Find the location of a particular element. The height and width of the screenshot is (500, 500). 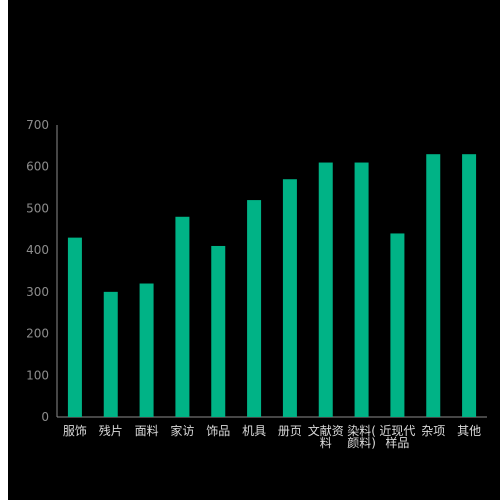

x-tick-label: 残片 is located at coordinates (111, 431).